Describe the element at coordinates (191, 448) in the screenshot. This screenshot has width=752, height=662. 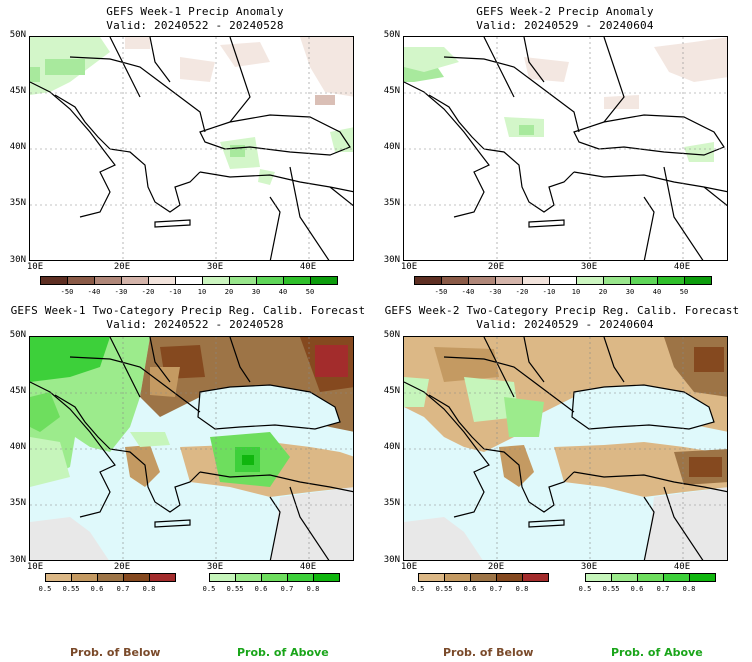
I see `map-week1-two-category` at that location.